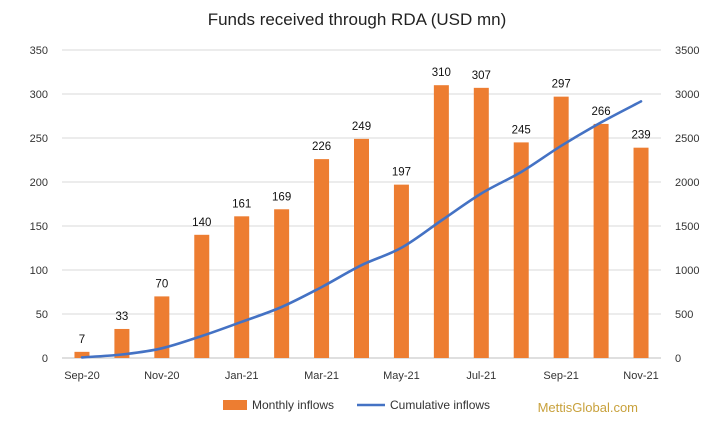 The width and height of the screenshot is (714, 425). What do you see at coordinates (687, 139) in the screenshot?
I see `y-right-tick-label: 2500` at bounding box center [687, 139].